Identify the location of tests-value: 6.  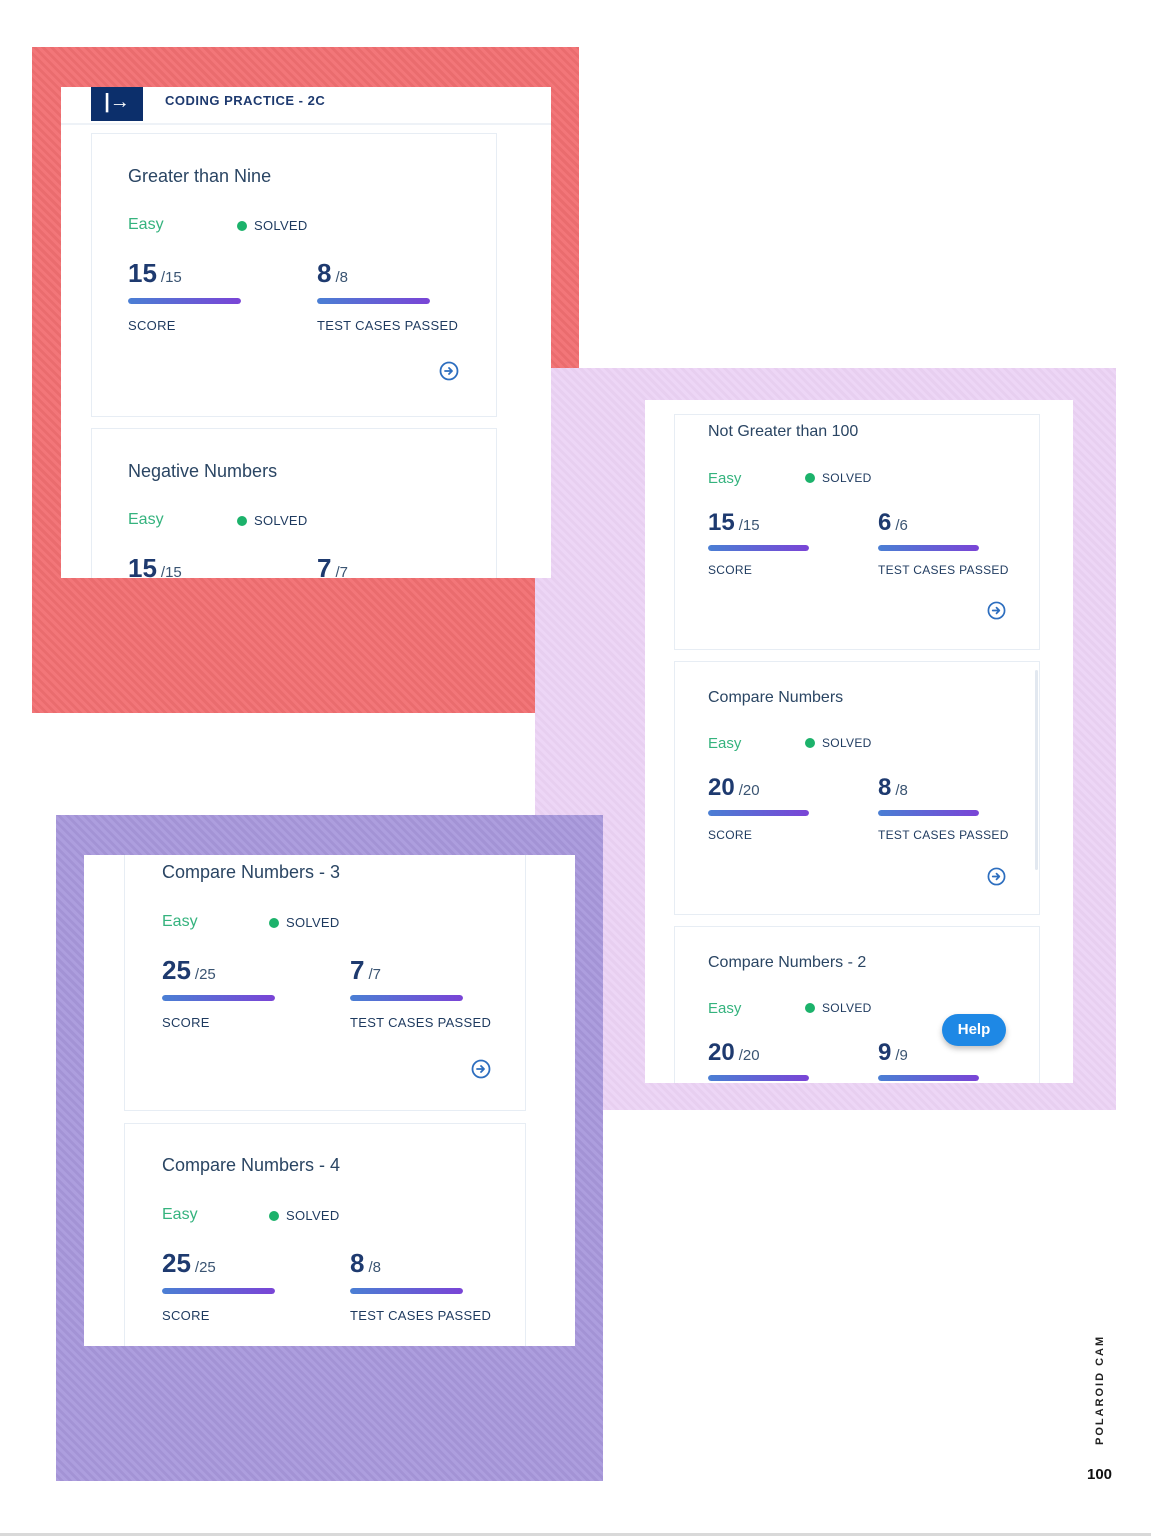
(885, 522).